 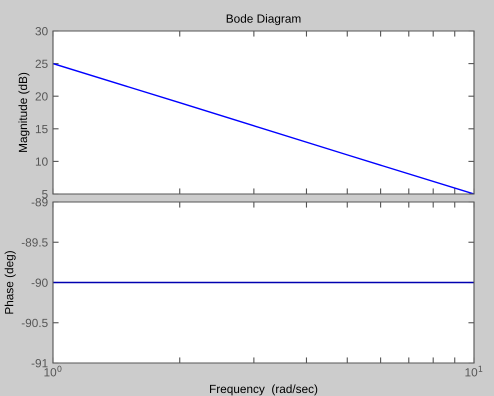 What do you see at coordinates (42, 161) in the screenshot?
I see `y-tick-label: 10` at bounding box center [42, 161].